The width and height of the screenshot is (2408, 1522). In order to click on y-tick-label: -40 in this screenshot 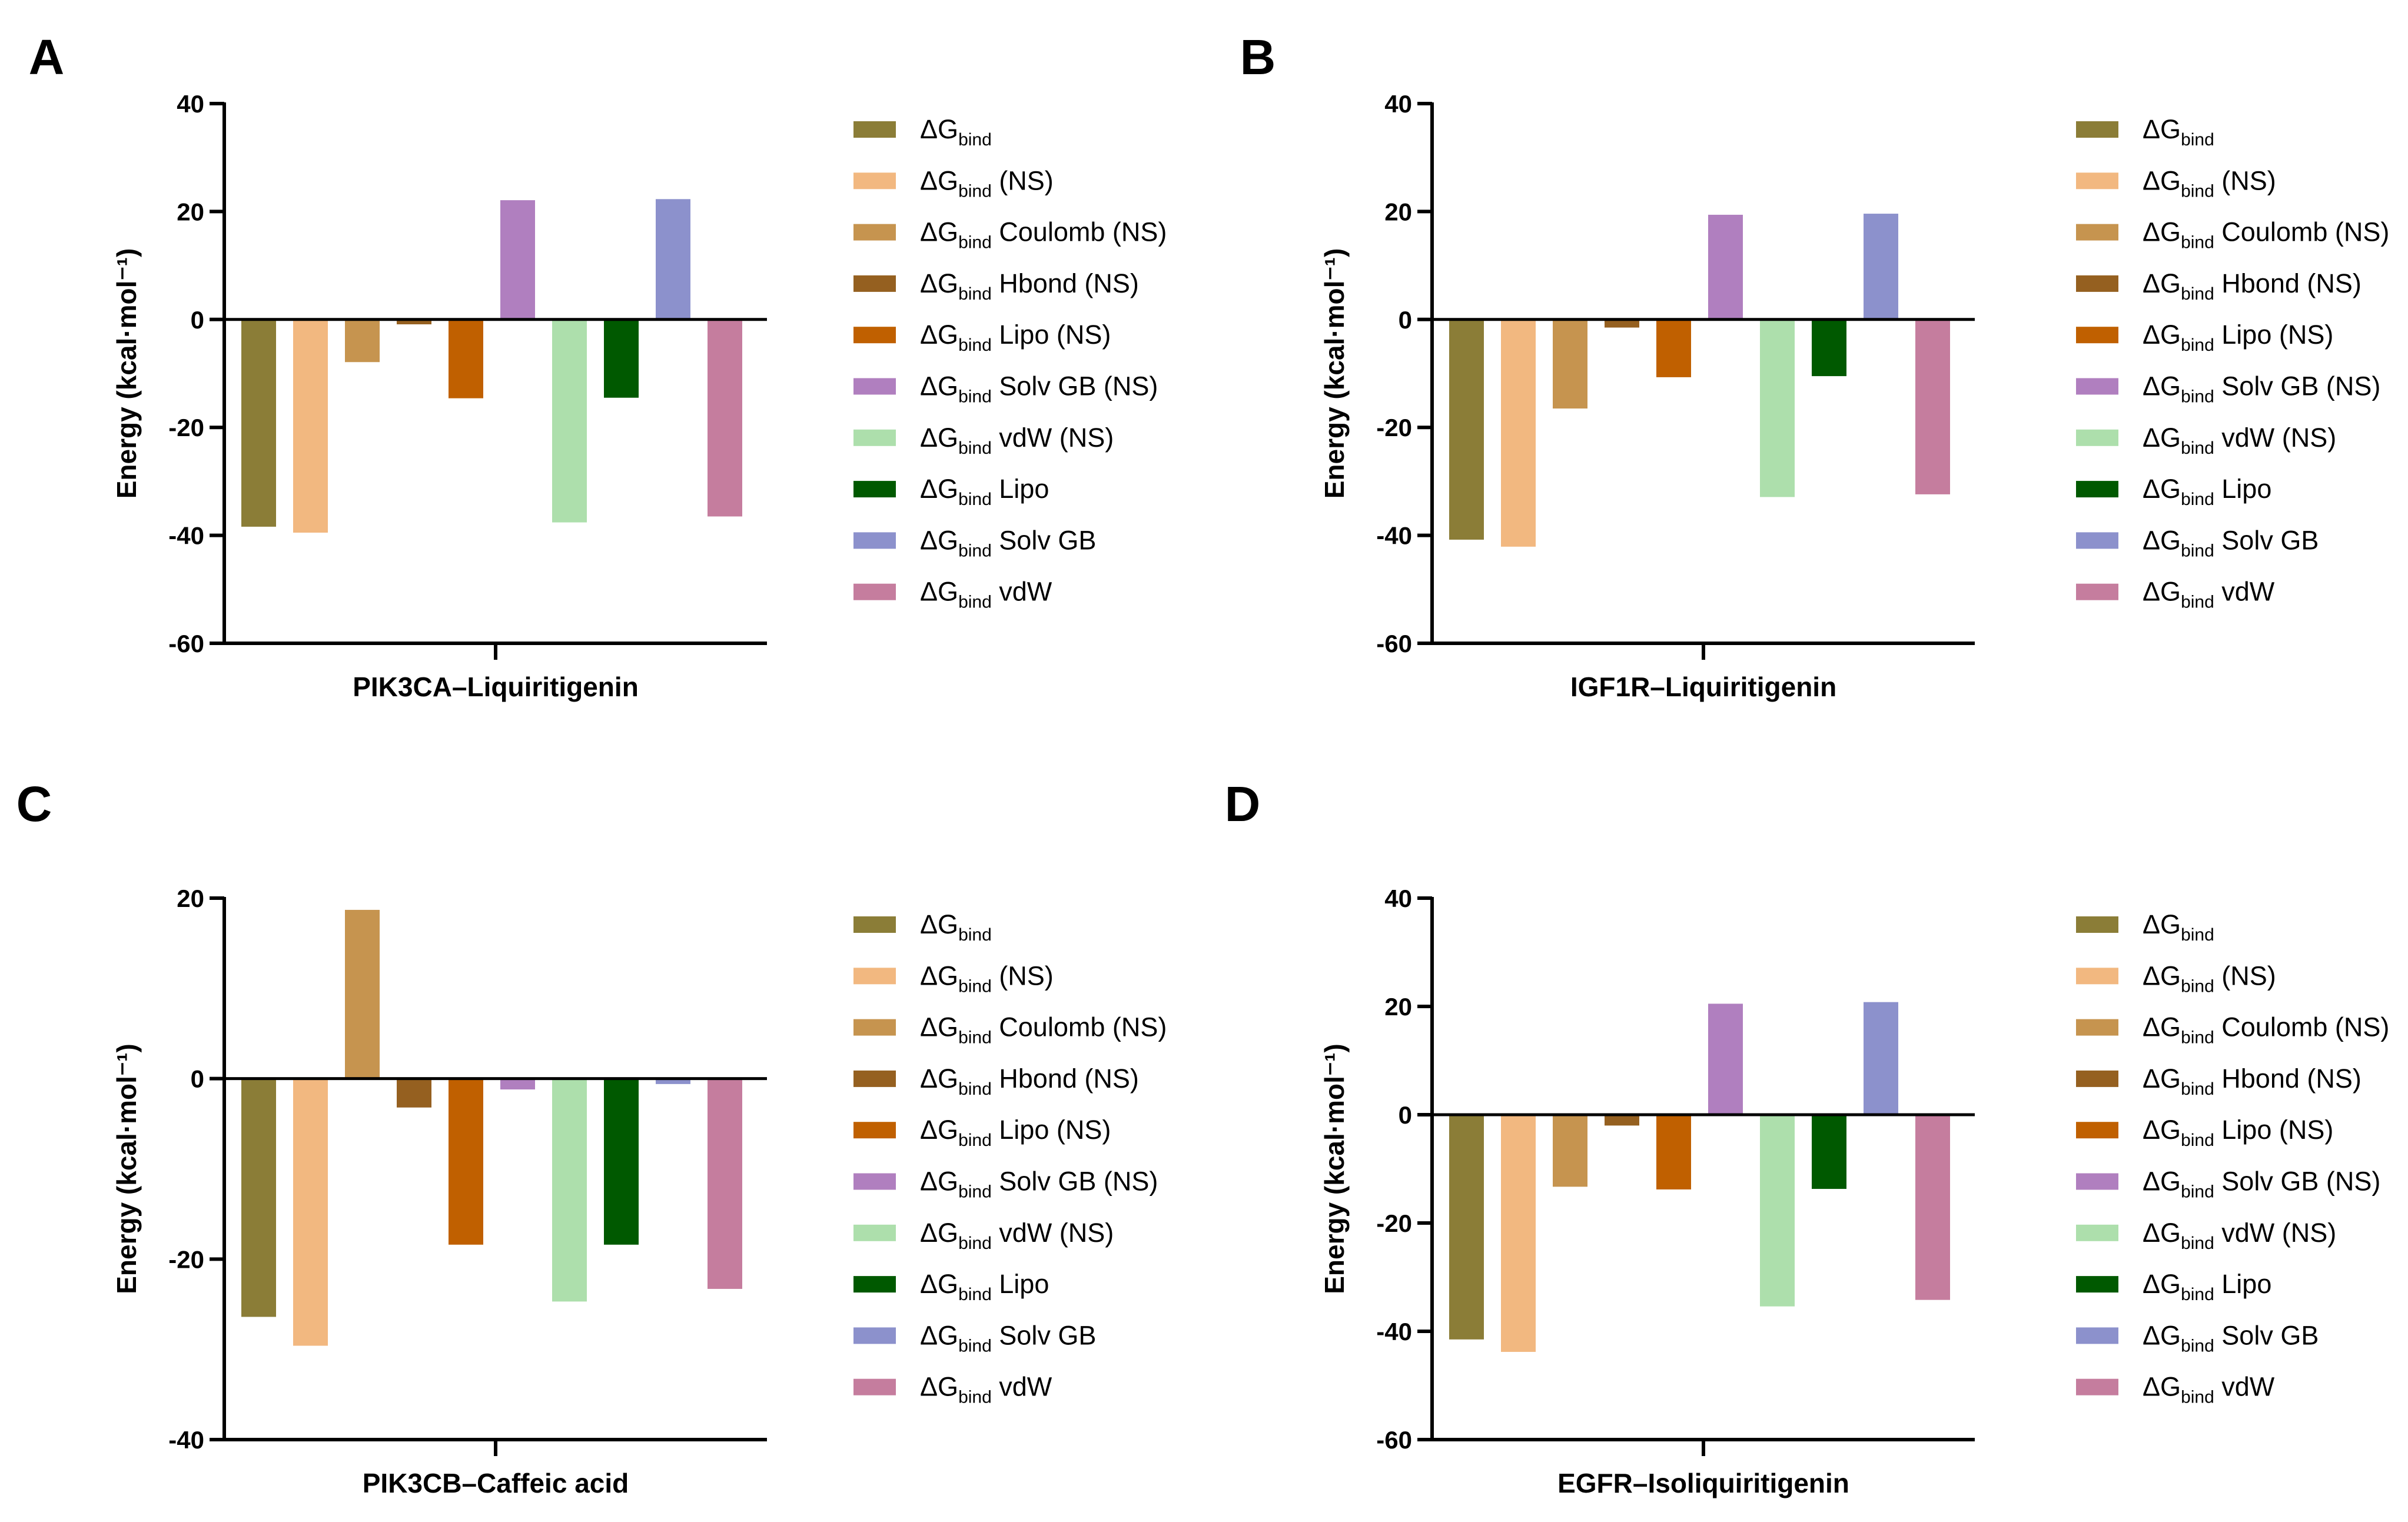, I will do `click(186, 536)`.